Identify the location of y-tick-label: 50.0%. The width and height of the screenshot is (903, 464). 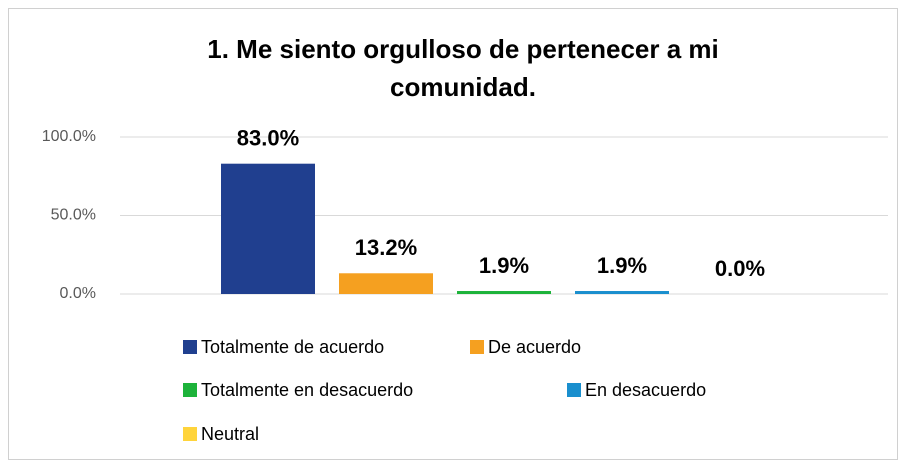
(73, 215).